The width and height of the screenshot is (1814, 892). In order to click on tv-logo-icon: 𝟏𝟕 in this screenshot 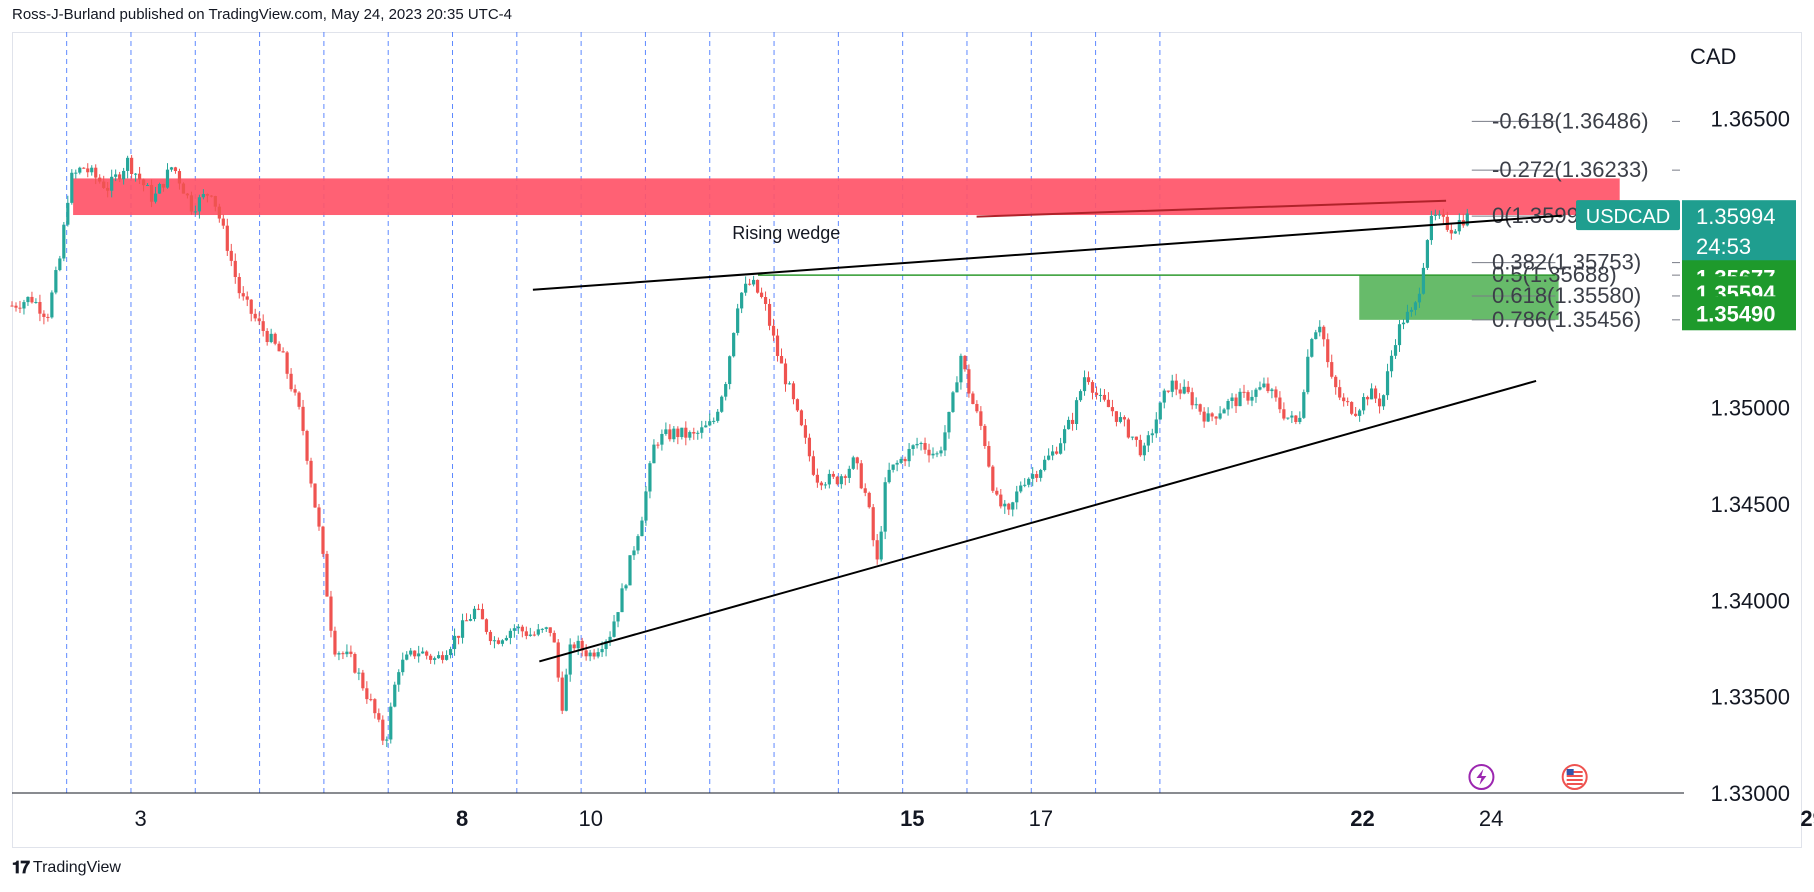, I will do `click(21, 867)`.